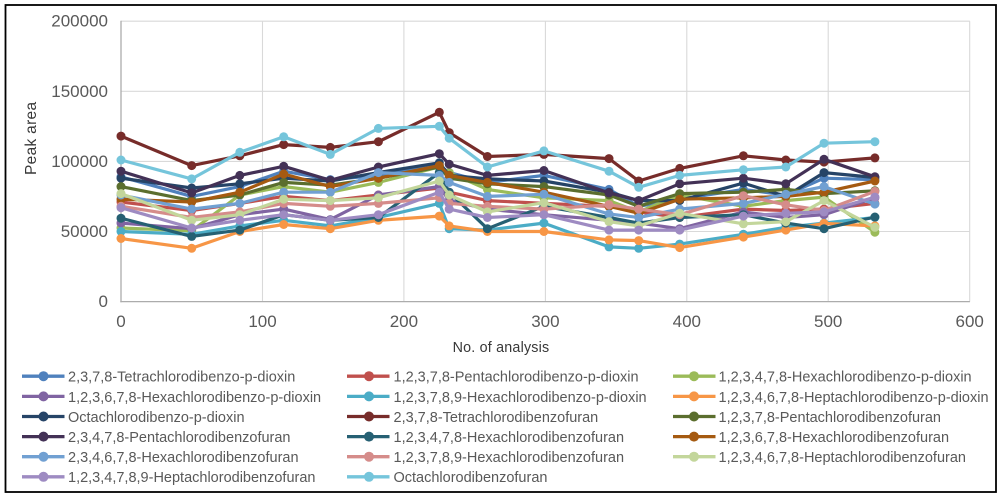 The image size is (1003, 504). Describe the element at coordinates (830, 418) in the screenshot. I see `svg-text:1,2,3,7,8-Pentachlorodibenzofu: 1,2,3,7,8-Pentachlorodibenzofuran` at that location.